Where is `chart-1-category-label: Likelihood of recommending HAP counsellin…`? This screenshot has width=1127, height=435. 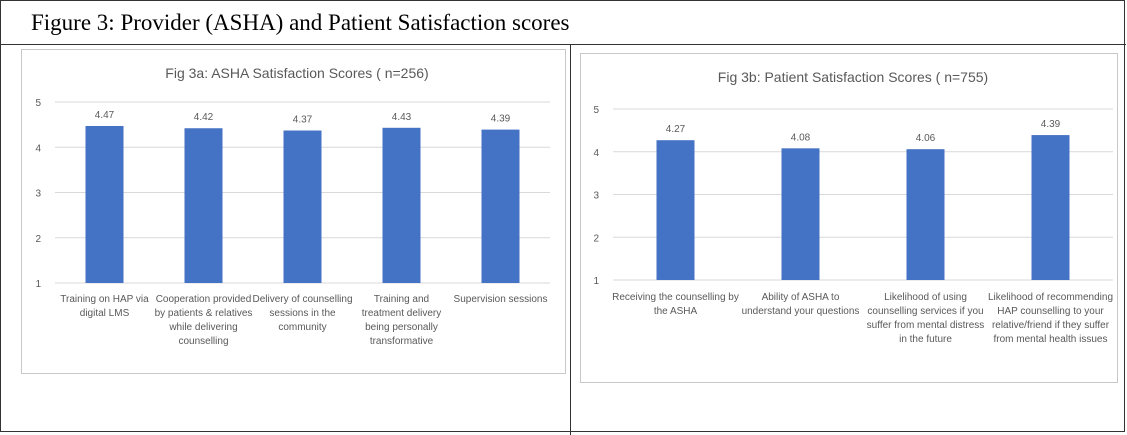 chart-1-category-label: Likelihood of recommending HAP counsellin… is located at coordinates (1050, 318).